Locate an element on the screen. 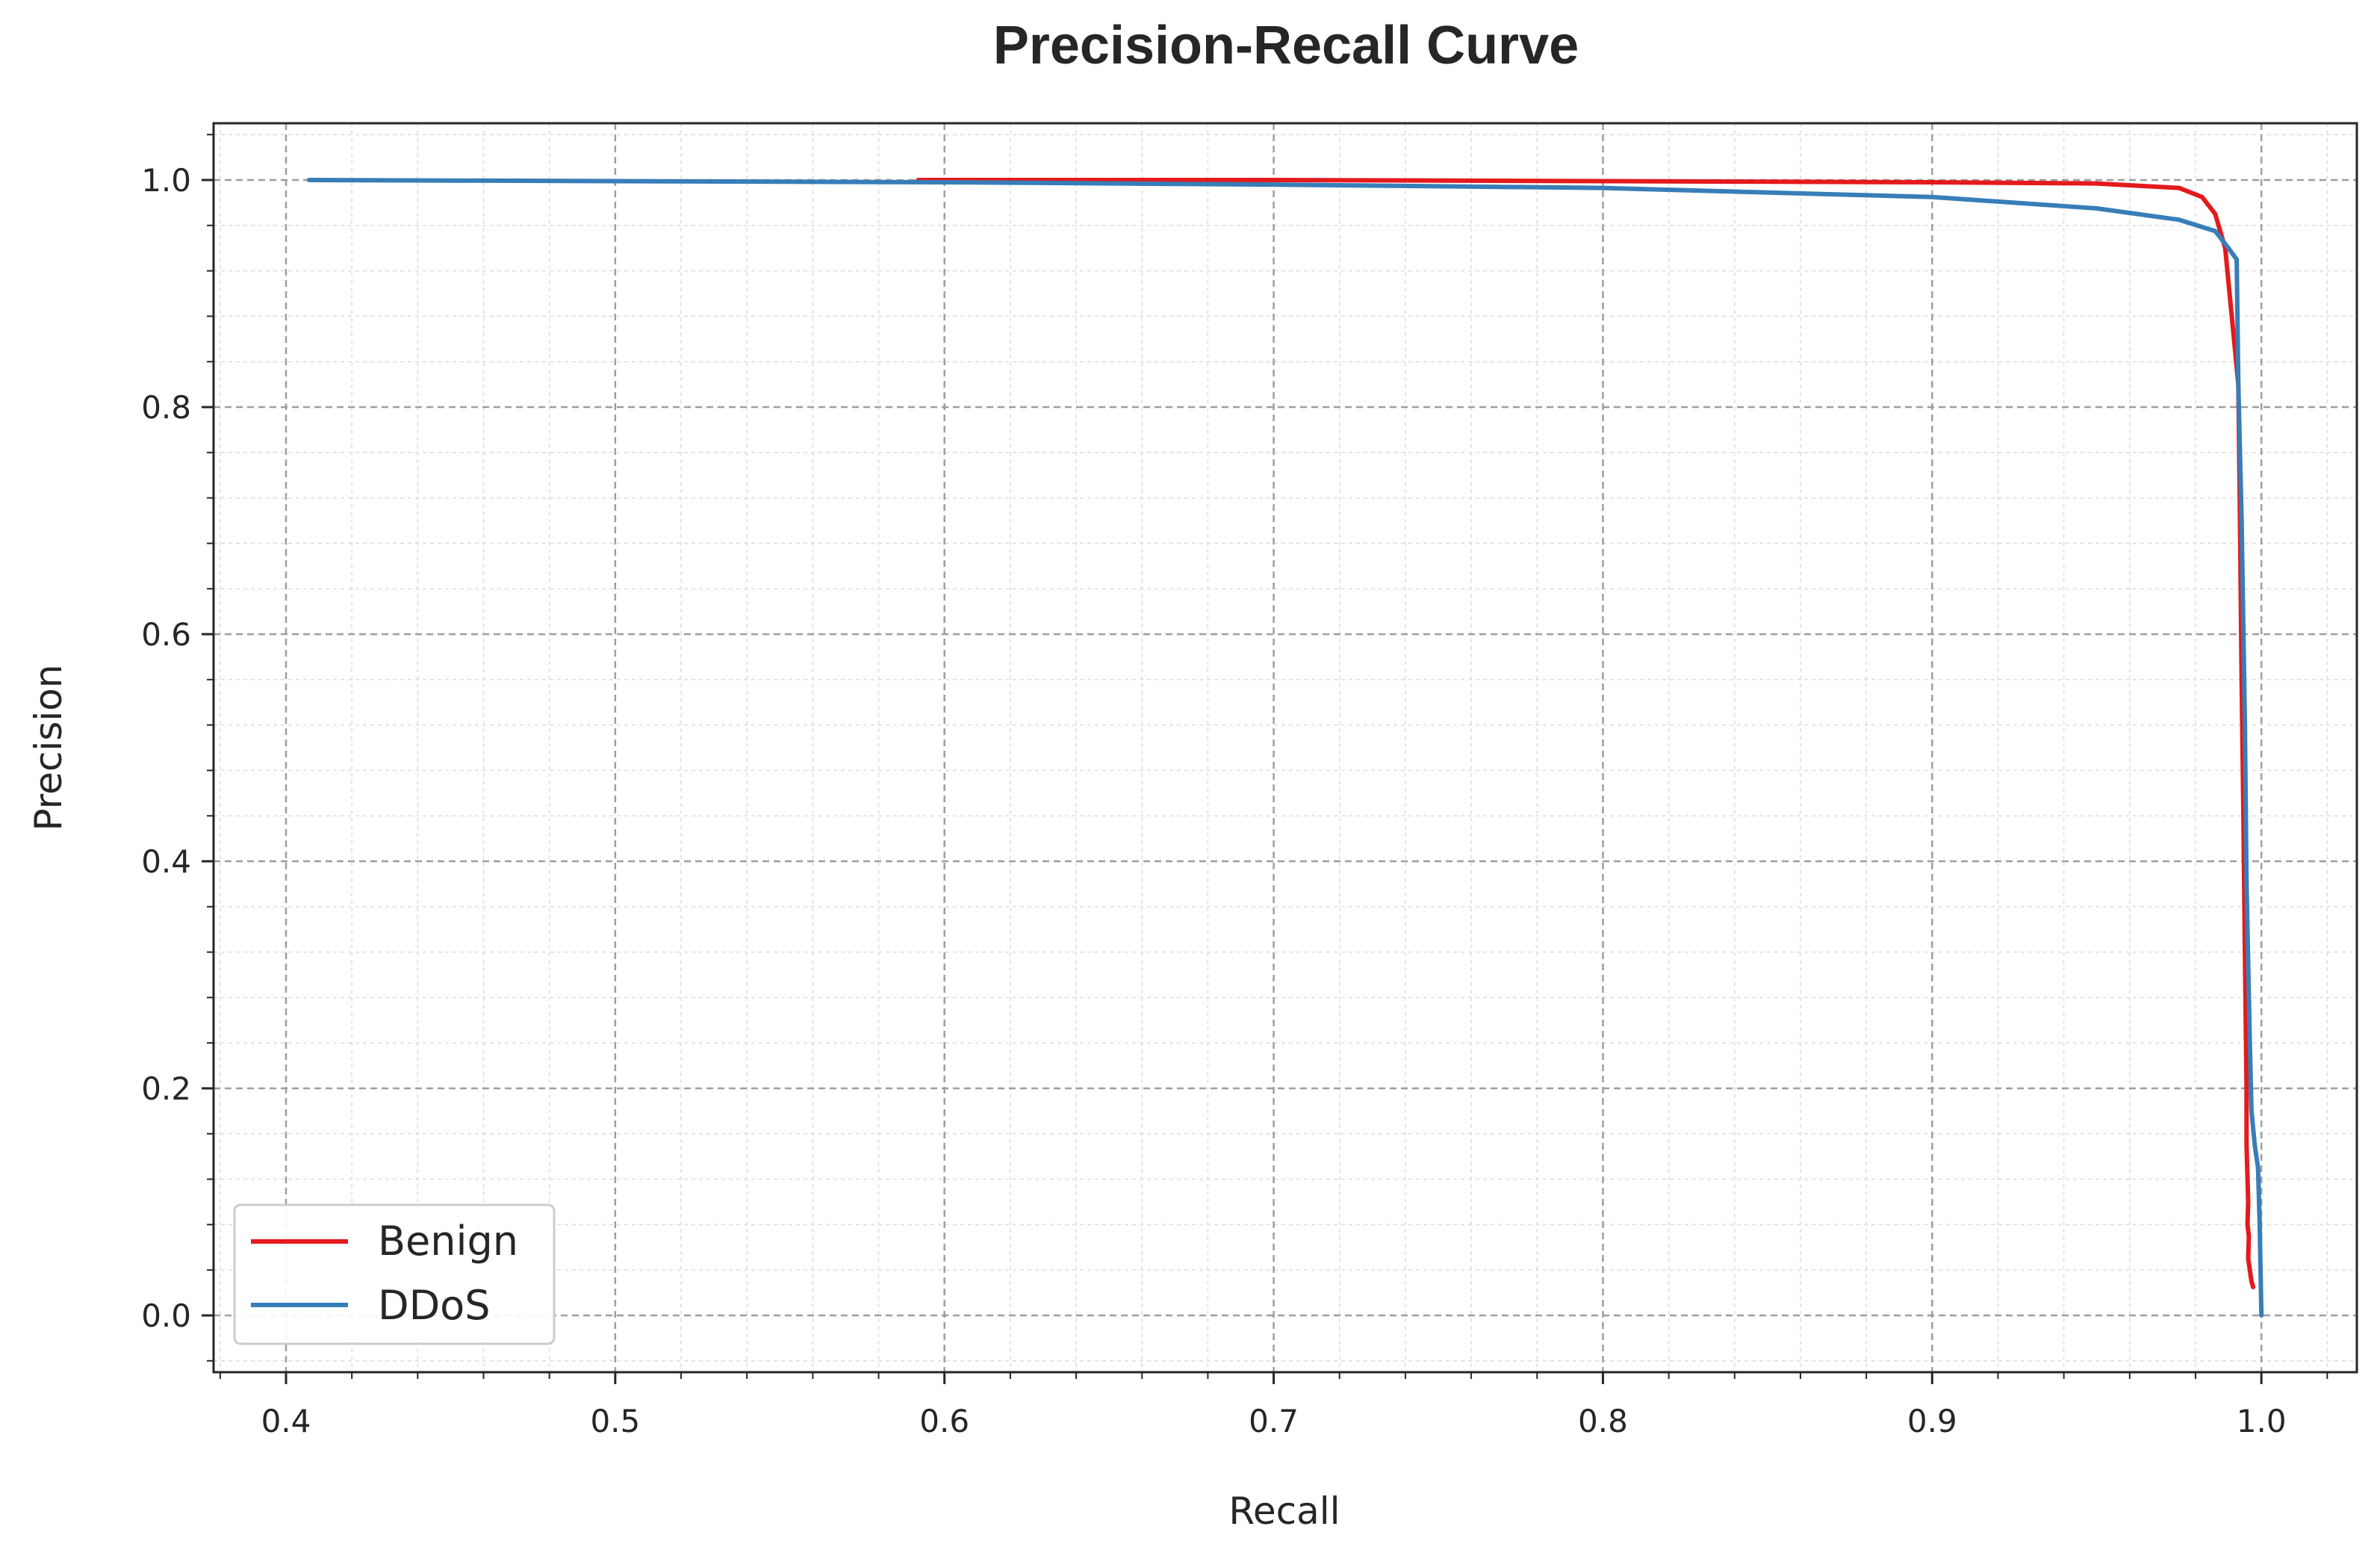 The height and width of the screenshot is (1544, 2380). x-axis-label: Recall is located at coordinates (1284, 1511).